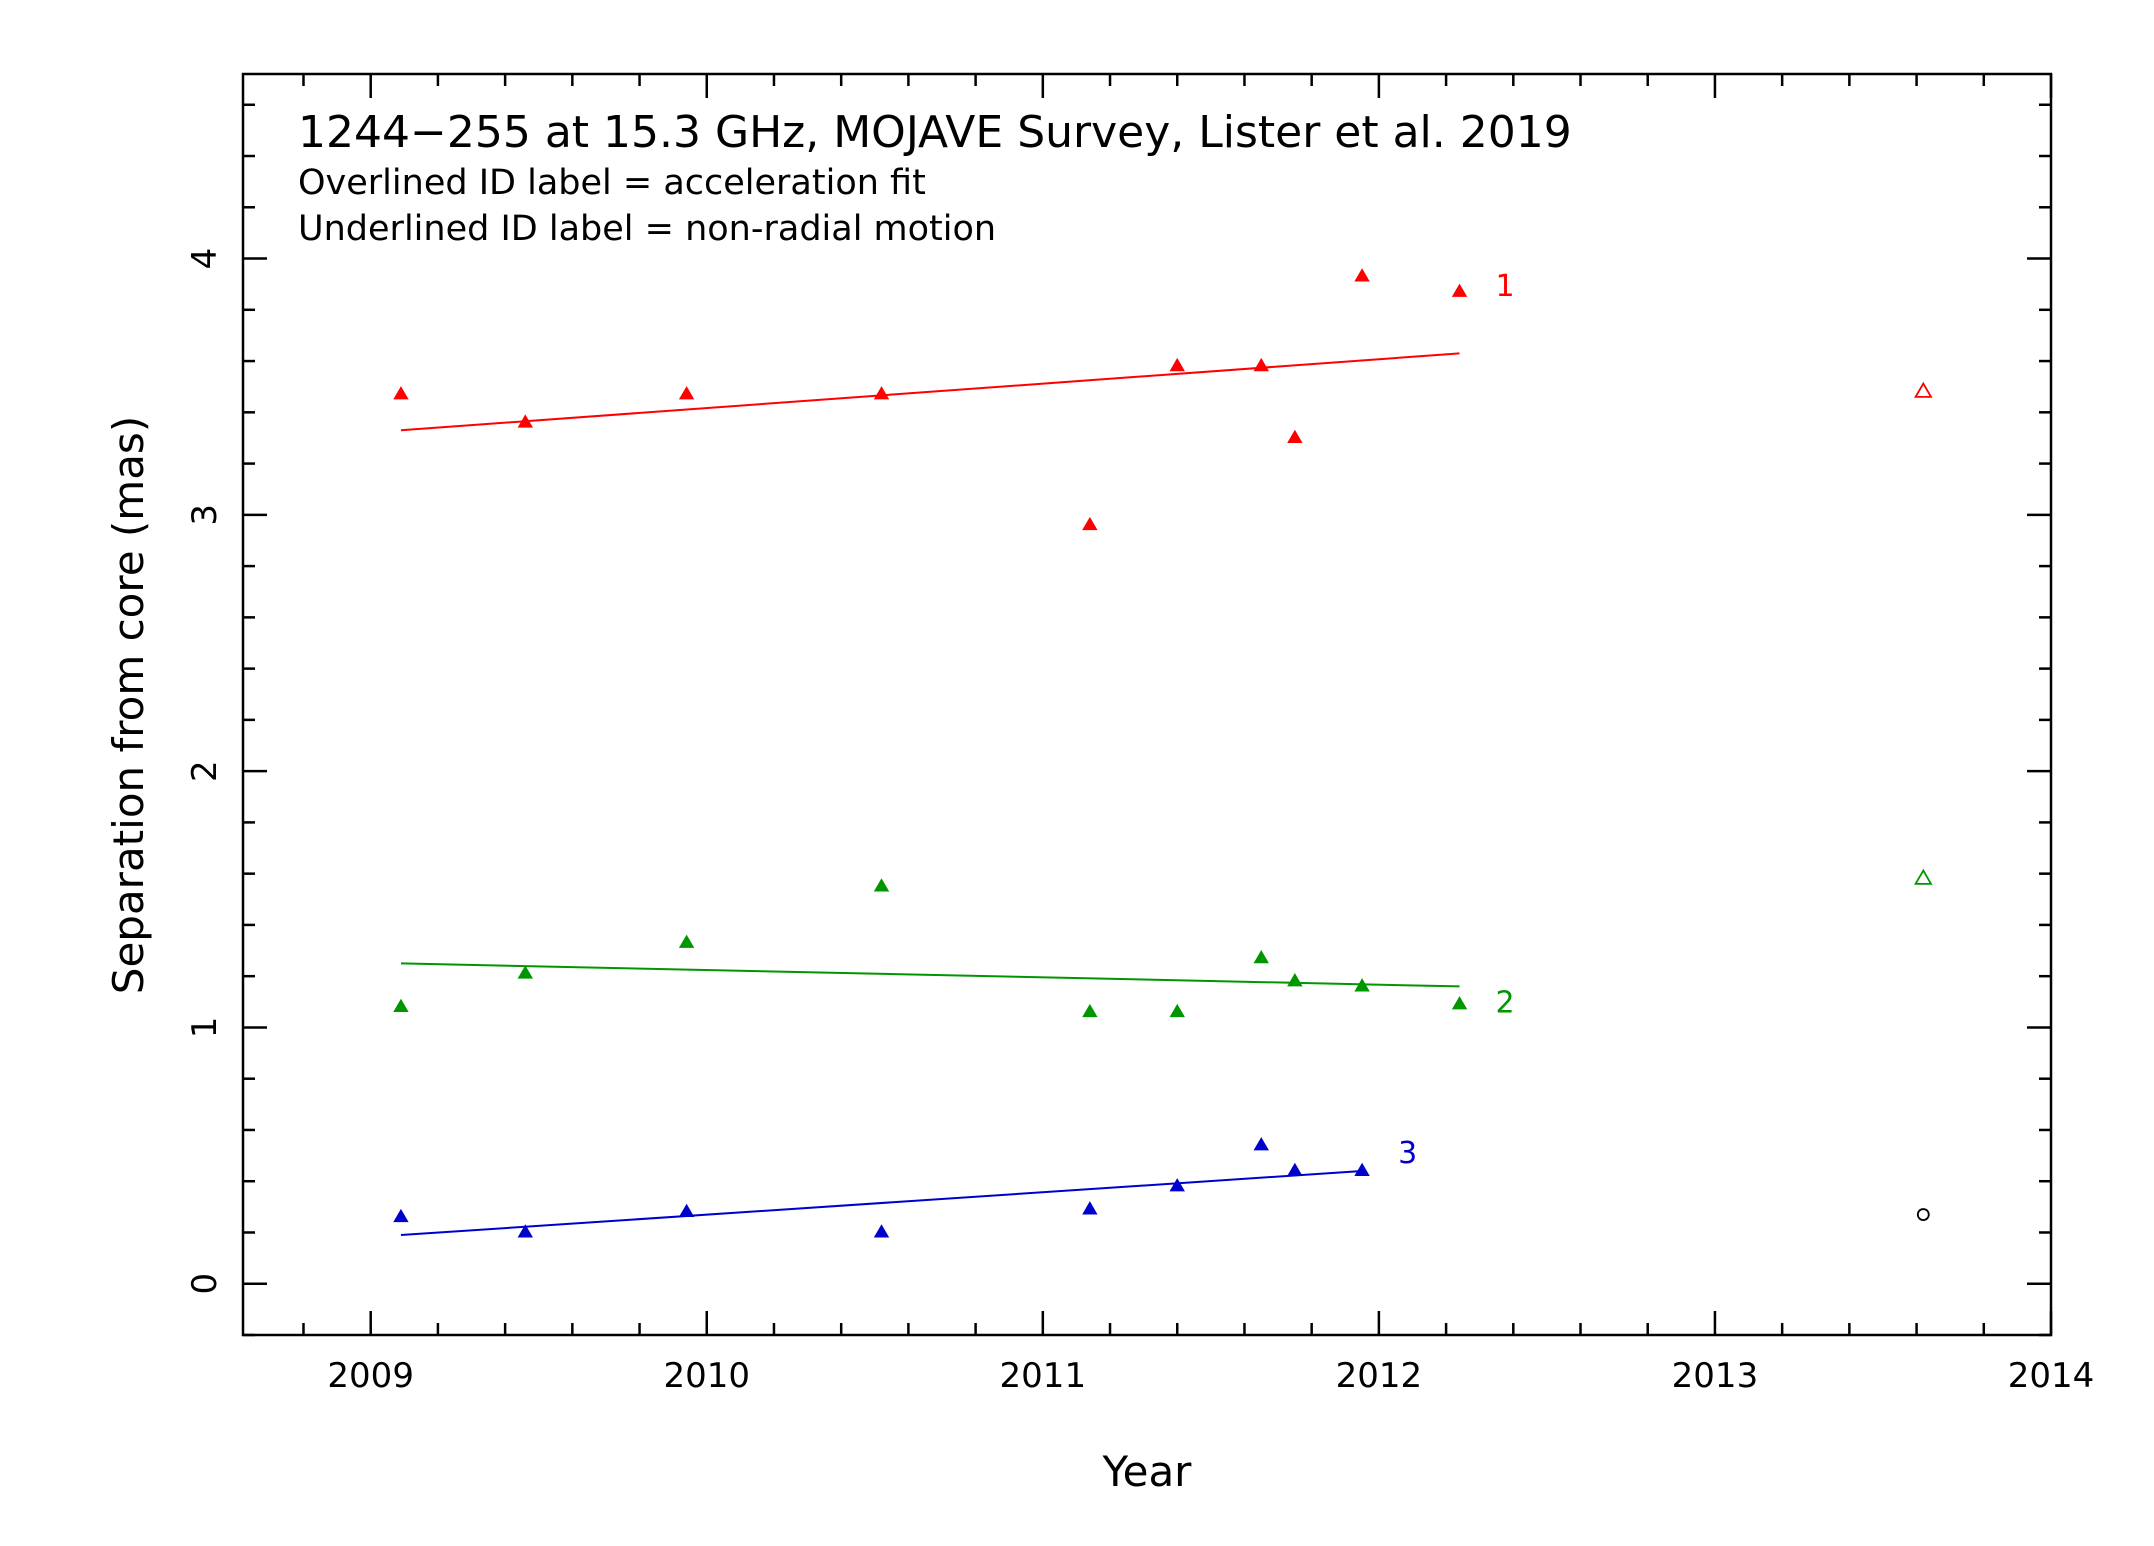 This screenshot has height=1546, width=2154. I want to click on y-tick-label: 0, so click(205, 1284).